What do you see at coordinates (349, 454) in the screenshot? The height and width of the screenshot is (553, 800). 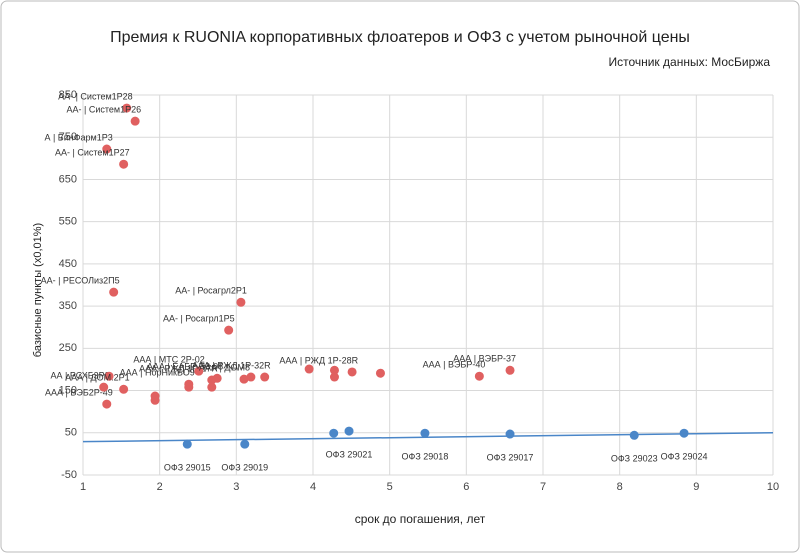 I see `point-label: ОФЗ 29021` at bounding box center [349, 454].